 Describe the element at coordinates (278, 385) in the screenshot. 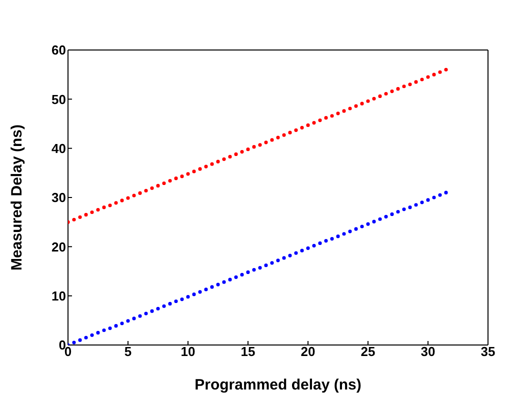

I see `x-axis-title: Programmed delay (ns)` at that location.